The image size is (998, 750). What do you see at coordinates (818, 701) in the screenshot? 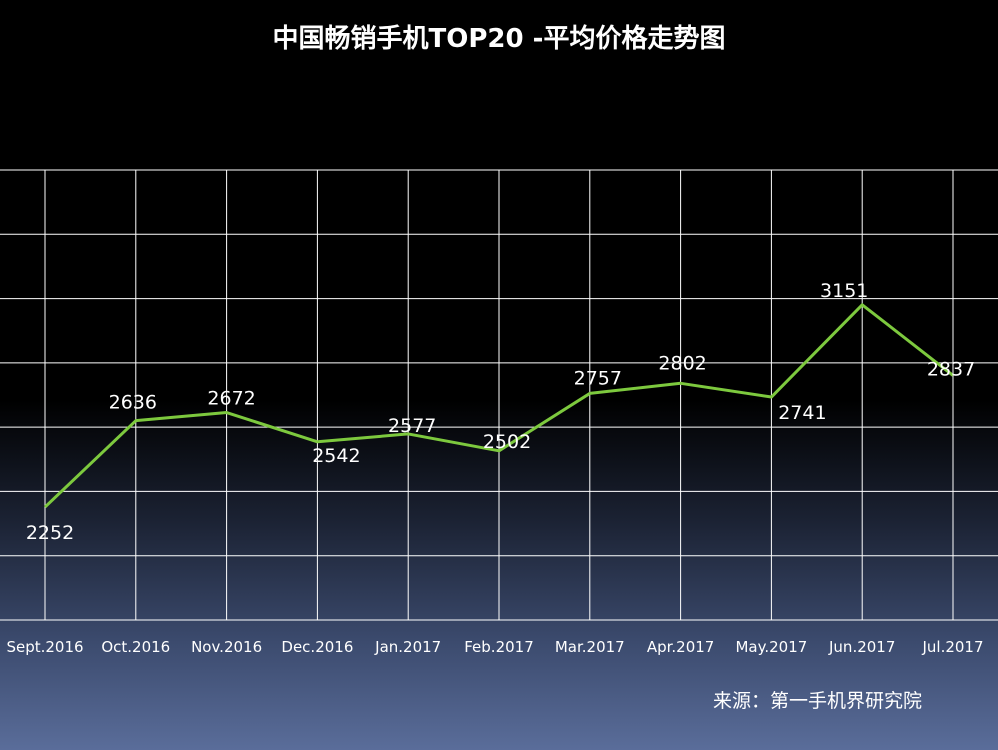
I see `source-note: 来源：第一手机界研究院` at bounding box center [818, 701].